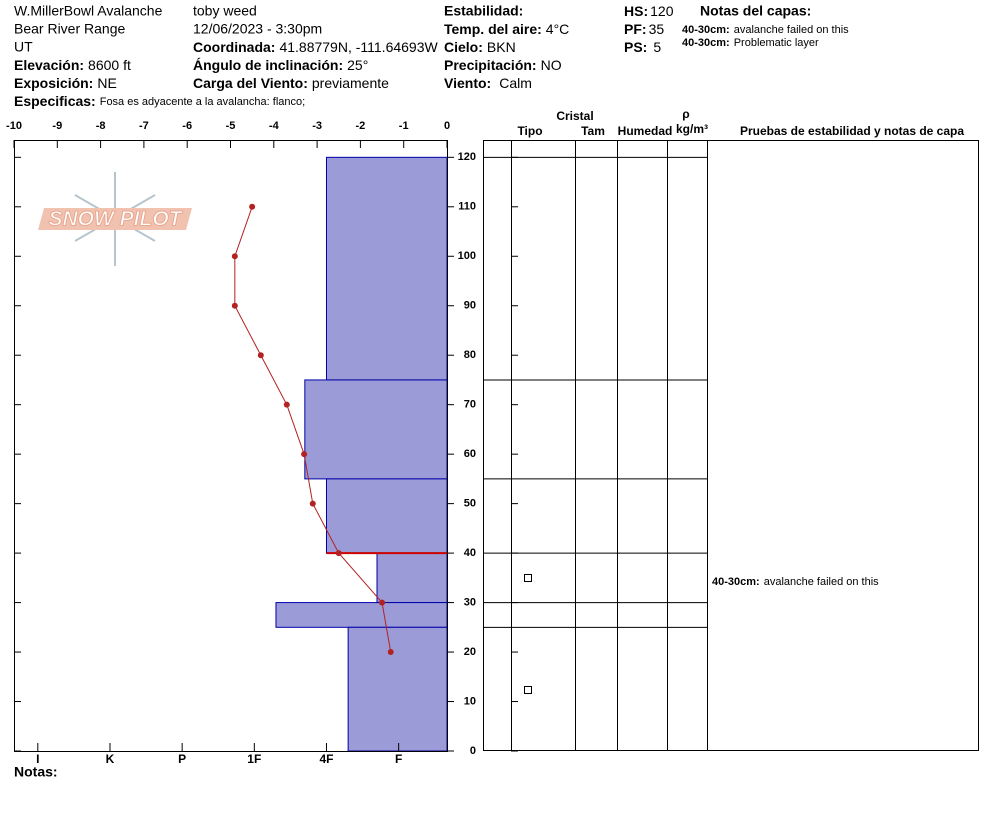  What do you see at coordinates (692, 129) in the screenshot?
I see `col-header: kg/m³` at bounding box center [692, 129].